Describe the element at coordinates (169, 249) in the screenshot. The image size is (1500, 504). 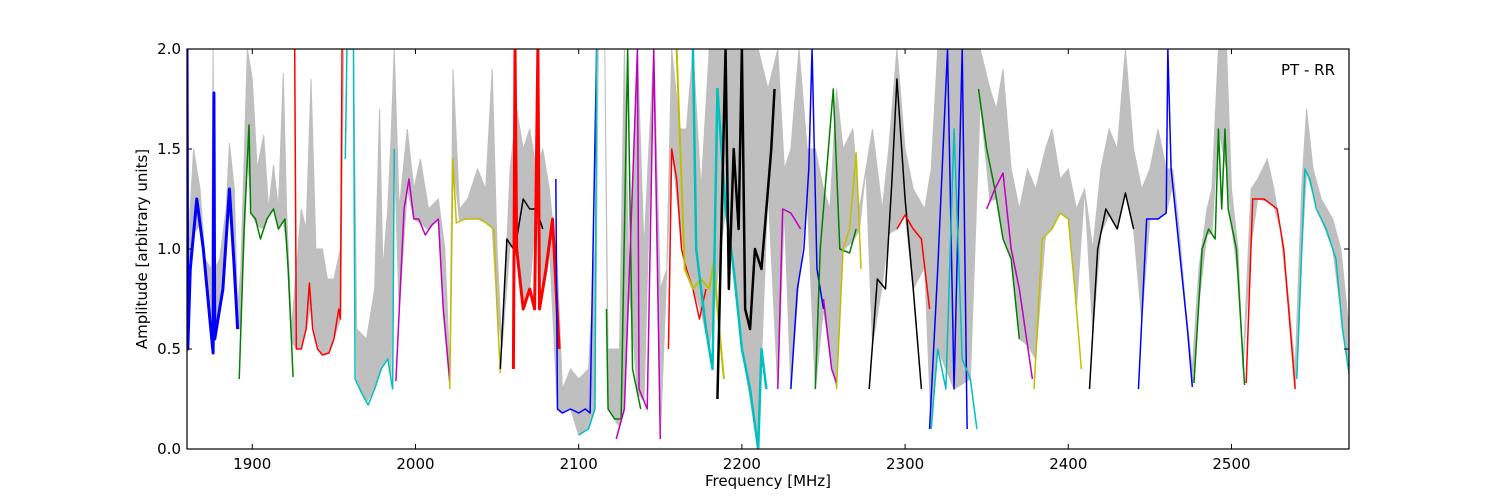
I see `y-tick-label: 1.0` at that location.